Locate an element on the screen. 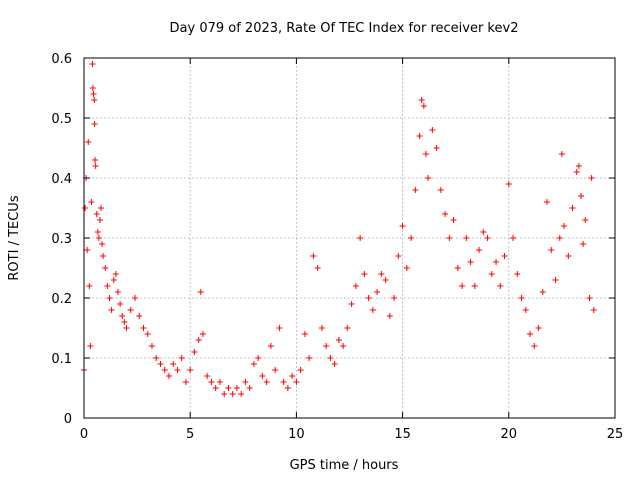 The width and height of the screenshot is (640, 480). y-tick-label: 0.2 is located at coordinates (61, 299).